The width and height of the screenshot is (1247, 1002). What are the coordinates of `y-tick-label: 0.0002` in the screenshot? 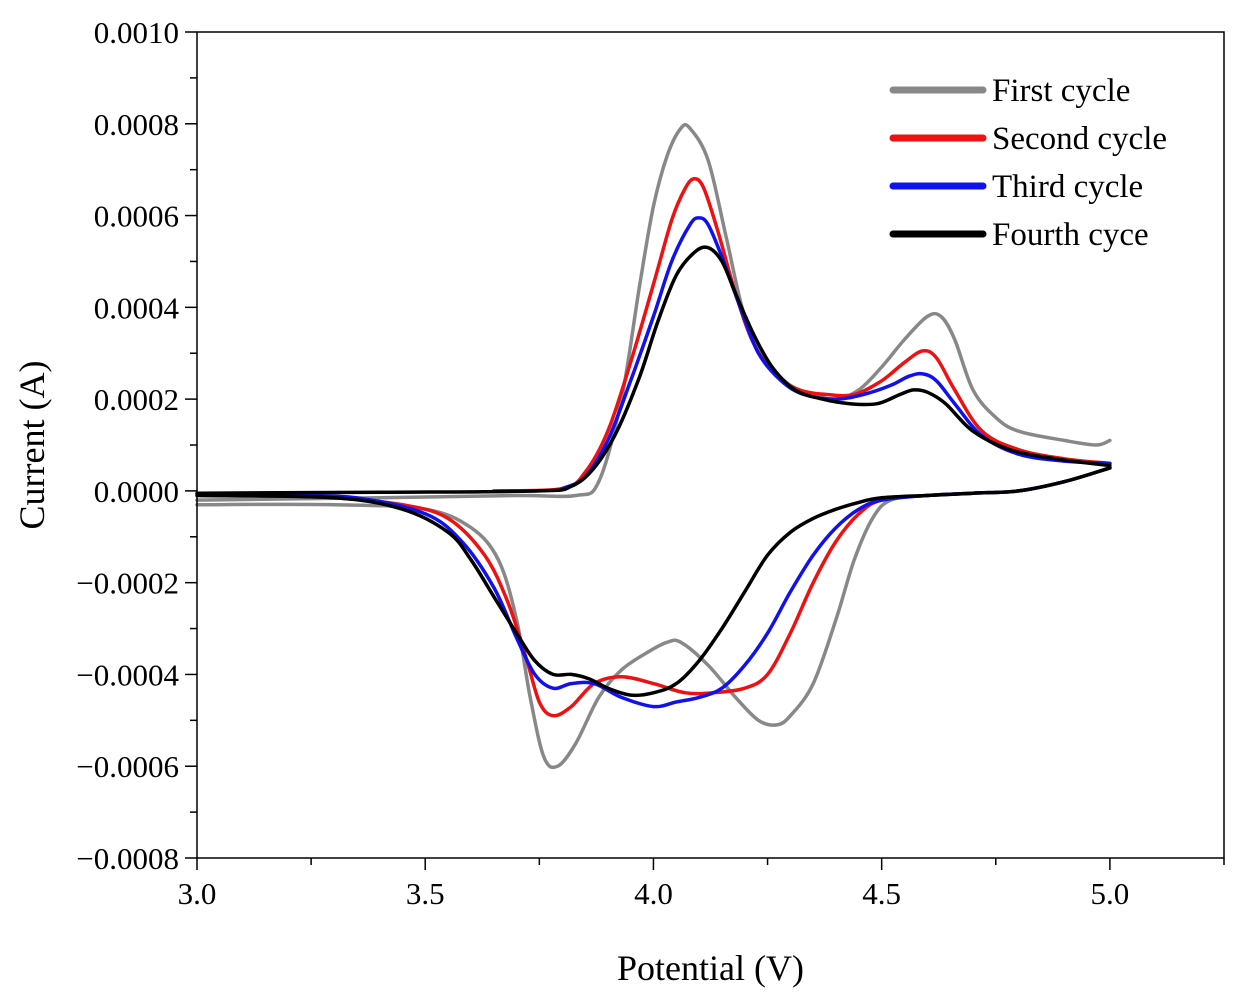 It's located at (136, 399).